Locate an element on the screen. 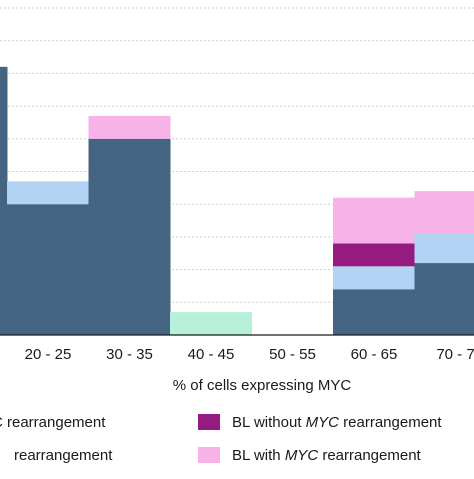 The width and height of the screenshot is (474, 479). legend-label: BL with MYC rearrangement is located at coordinates (326, 455).